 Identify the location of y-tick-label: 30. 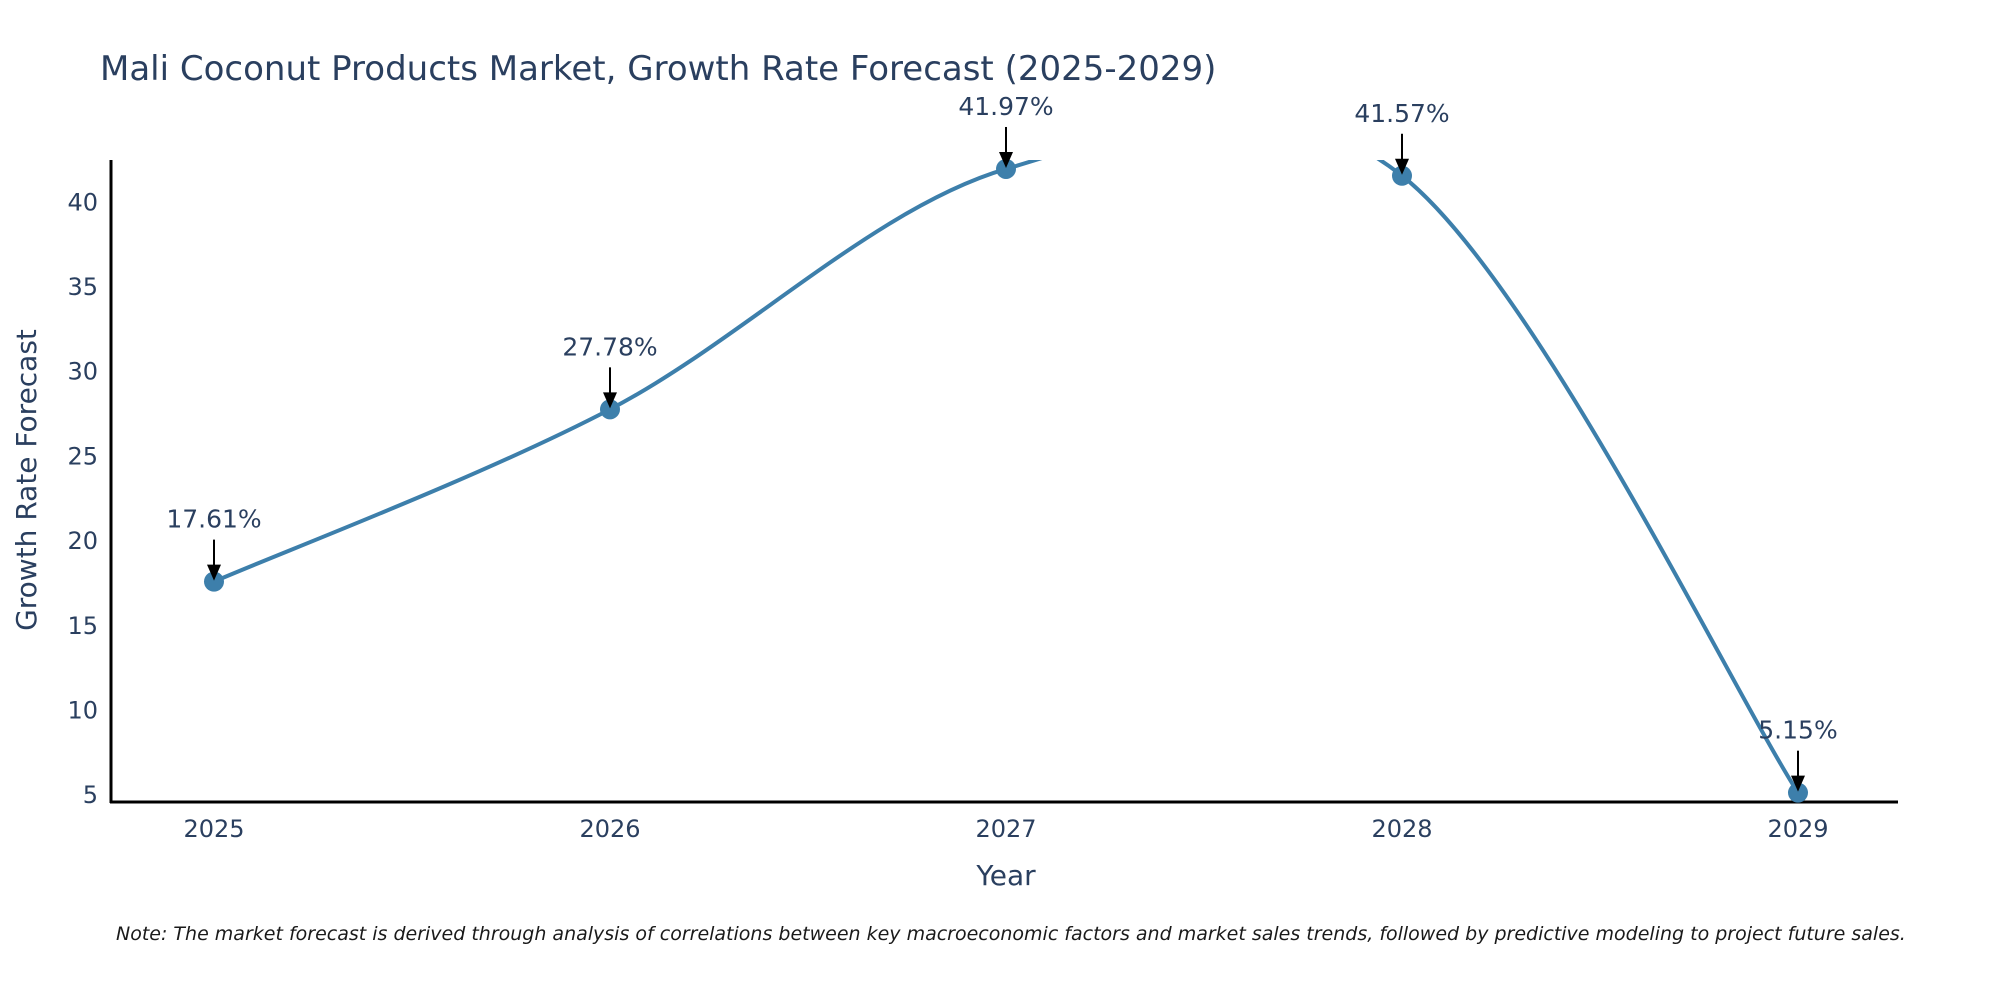
(82, 372).